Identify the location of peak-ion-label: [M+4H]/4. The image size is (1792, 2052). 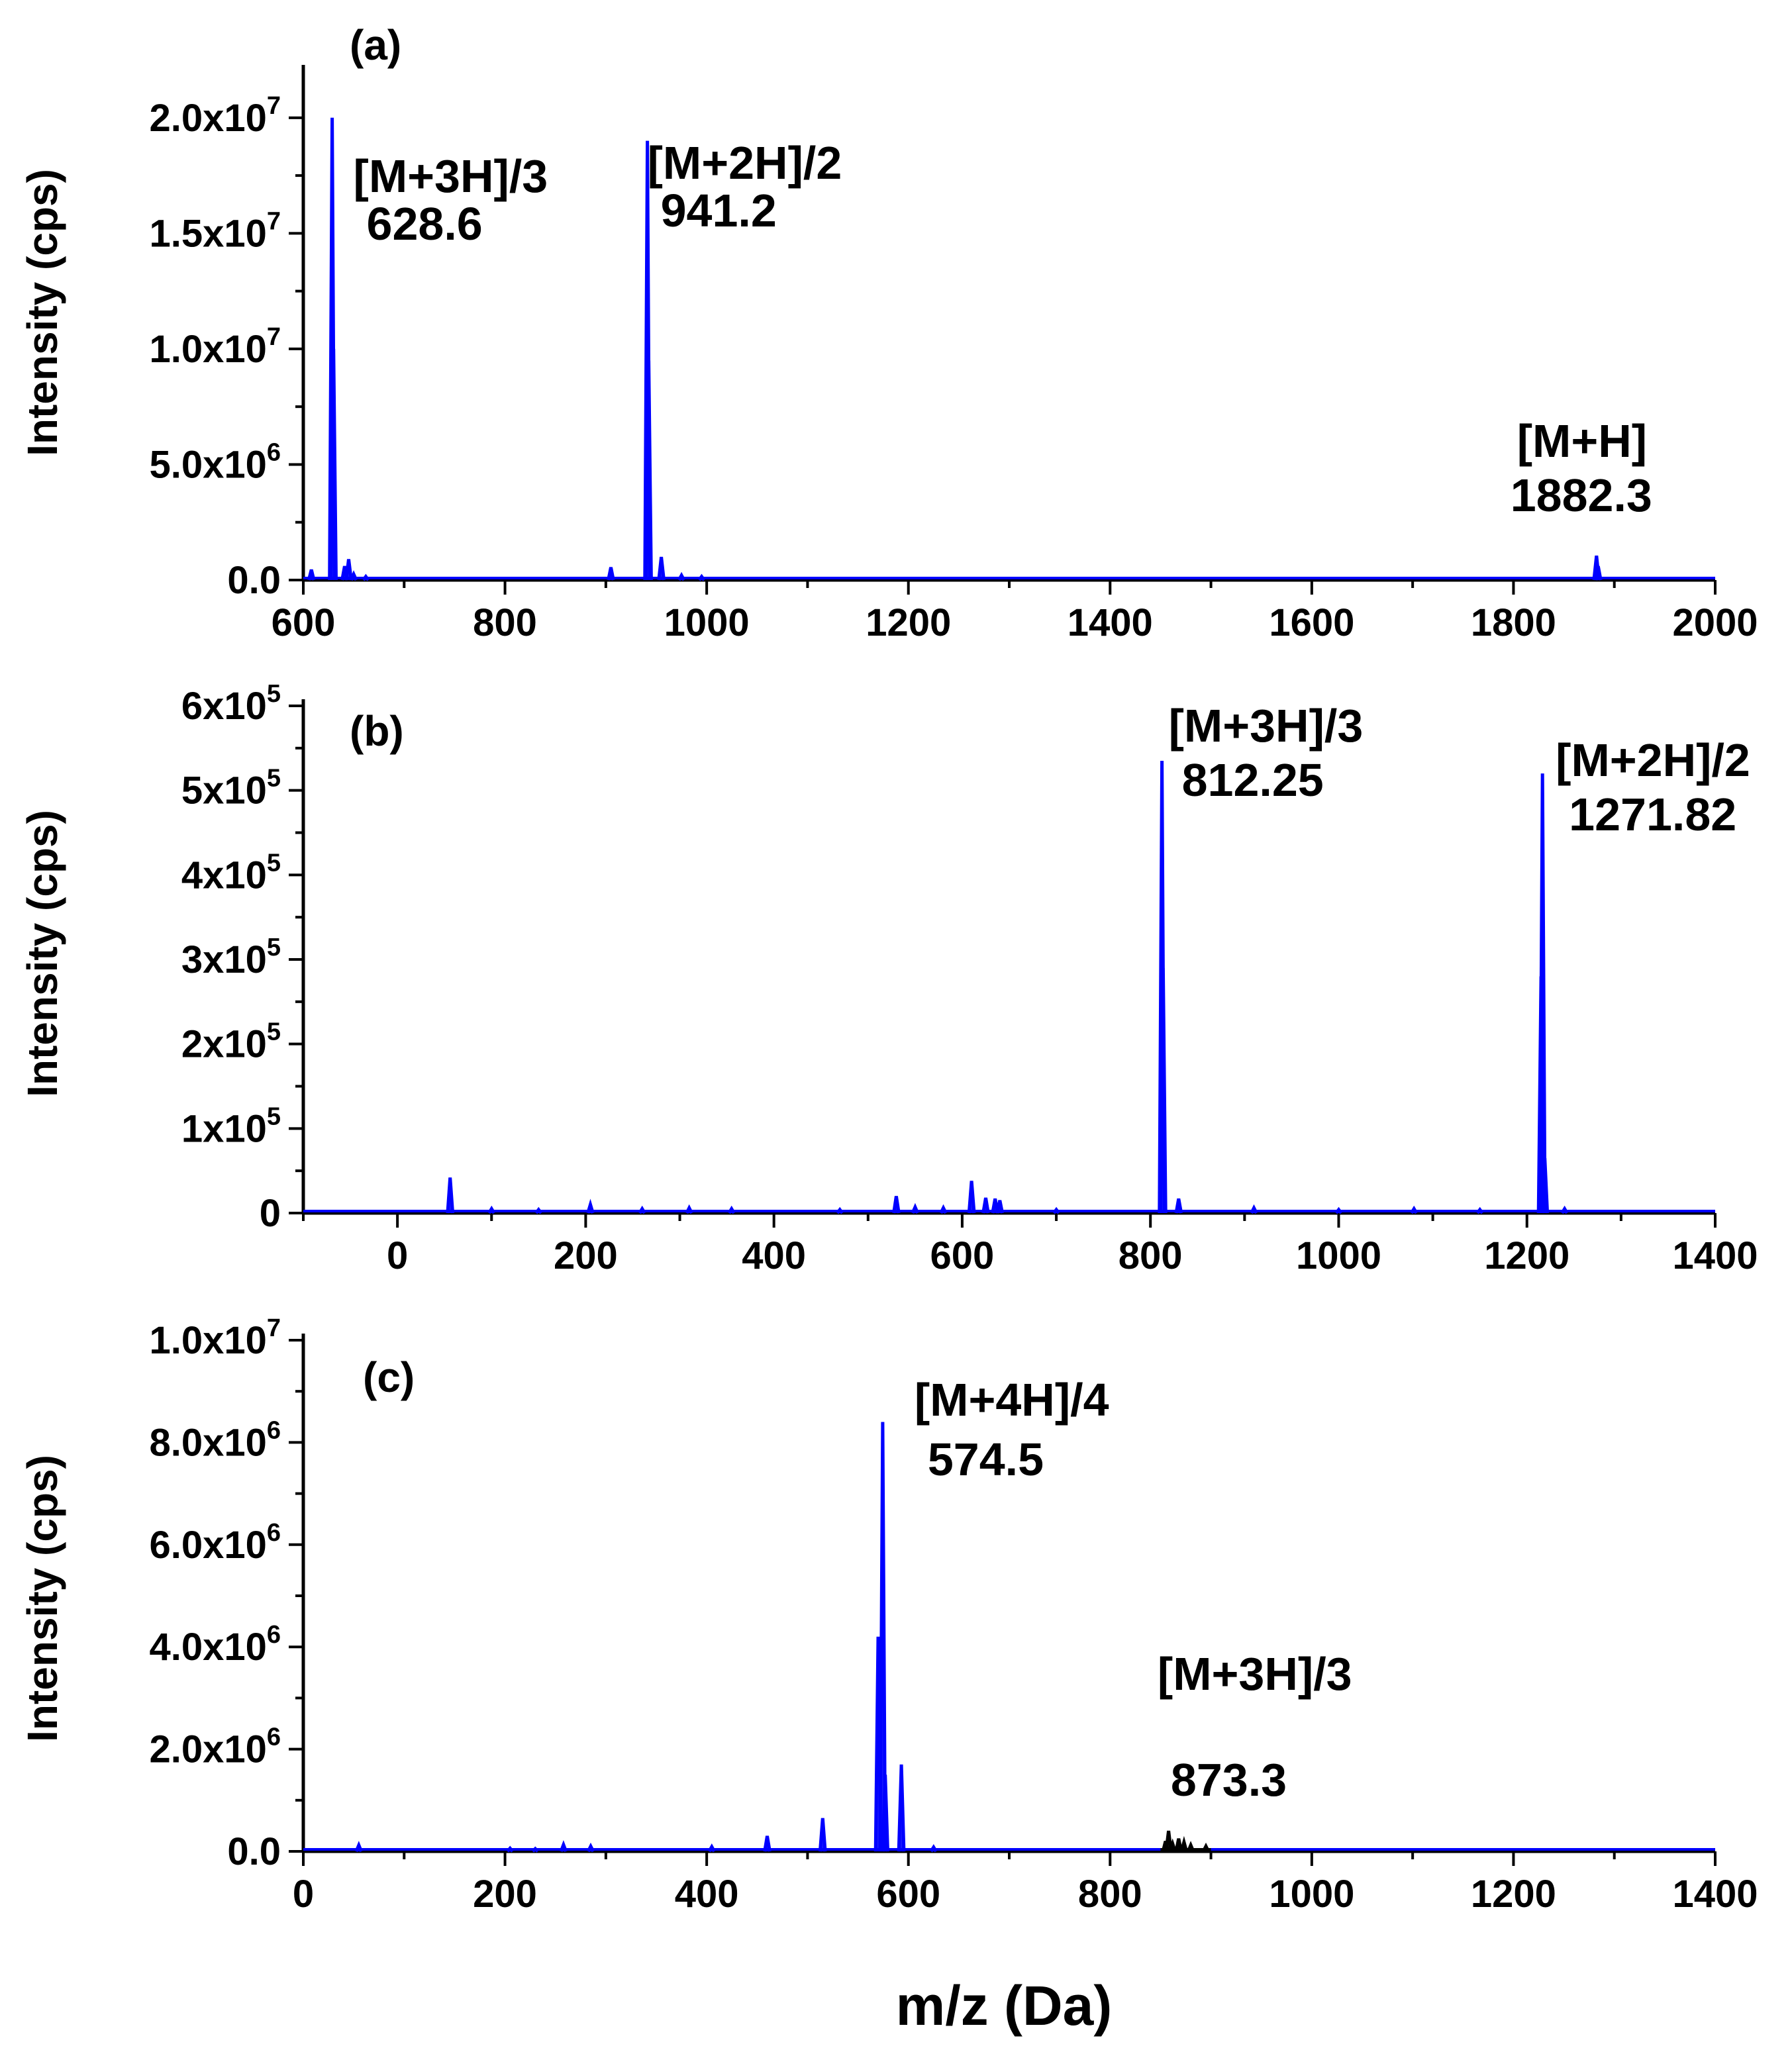
(1012, 1400).